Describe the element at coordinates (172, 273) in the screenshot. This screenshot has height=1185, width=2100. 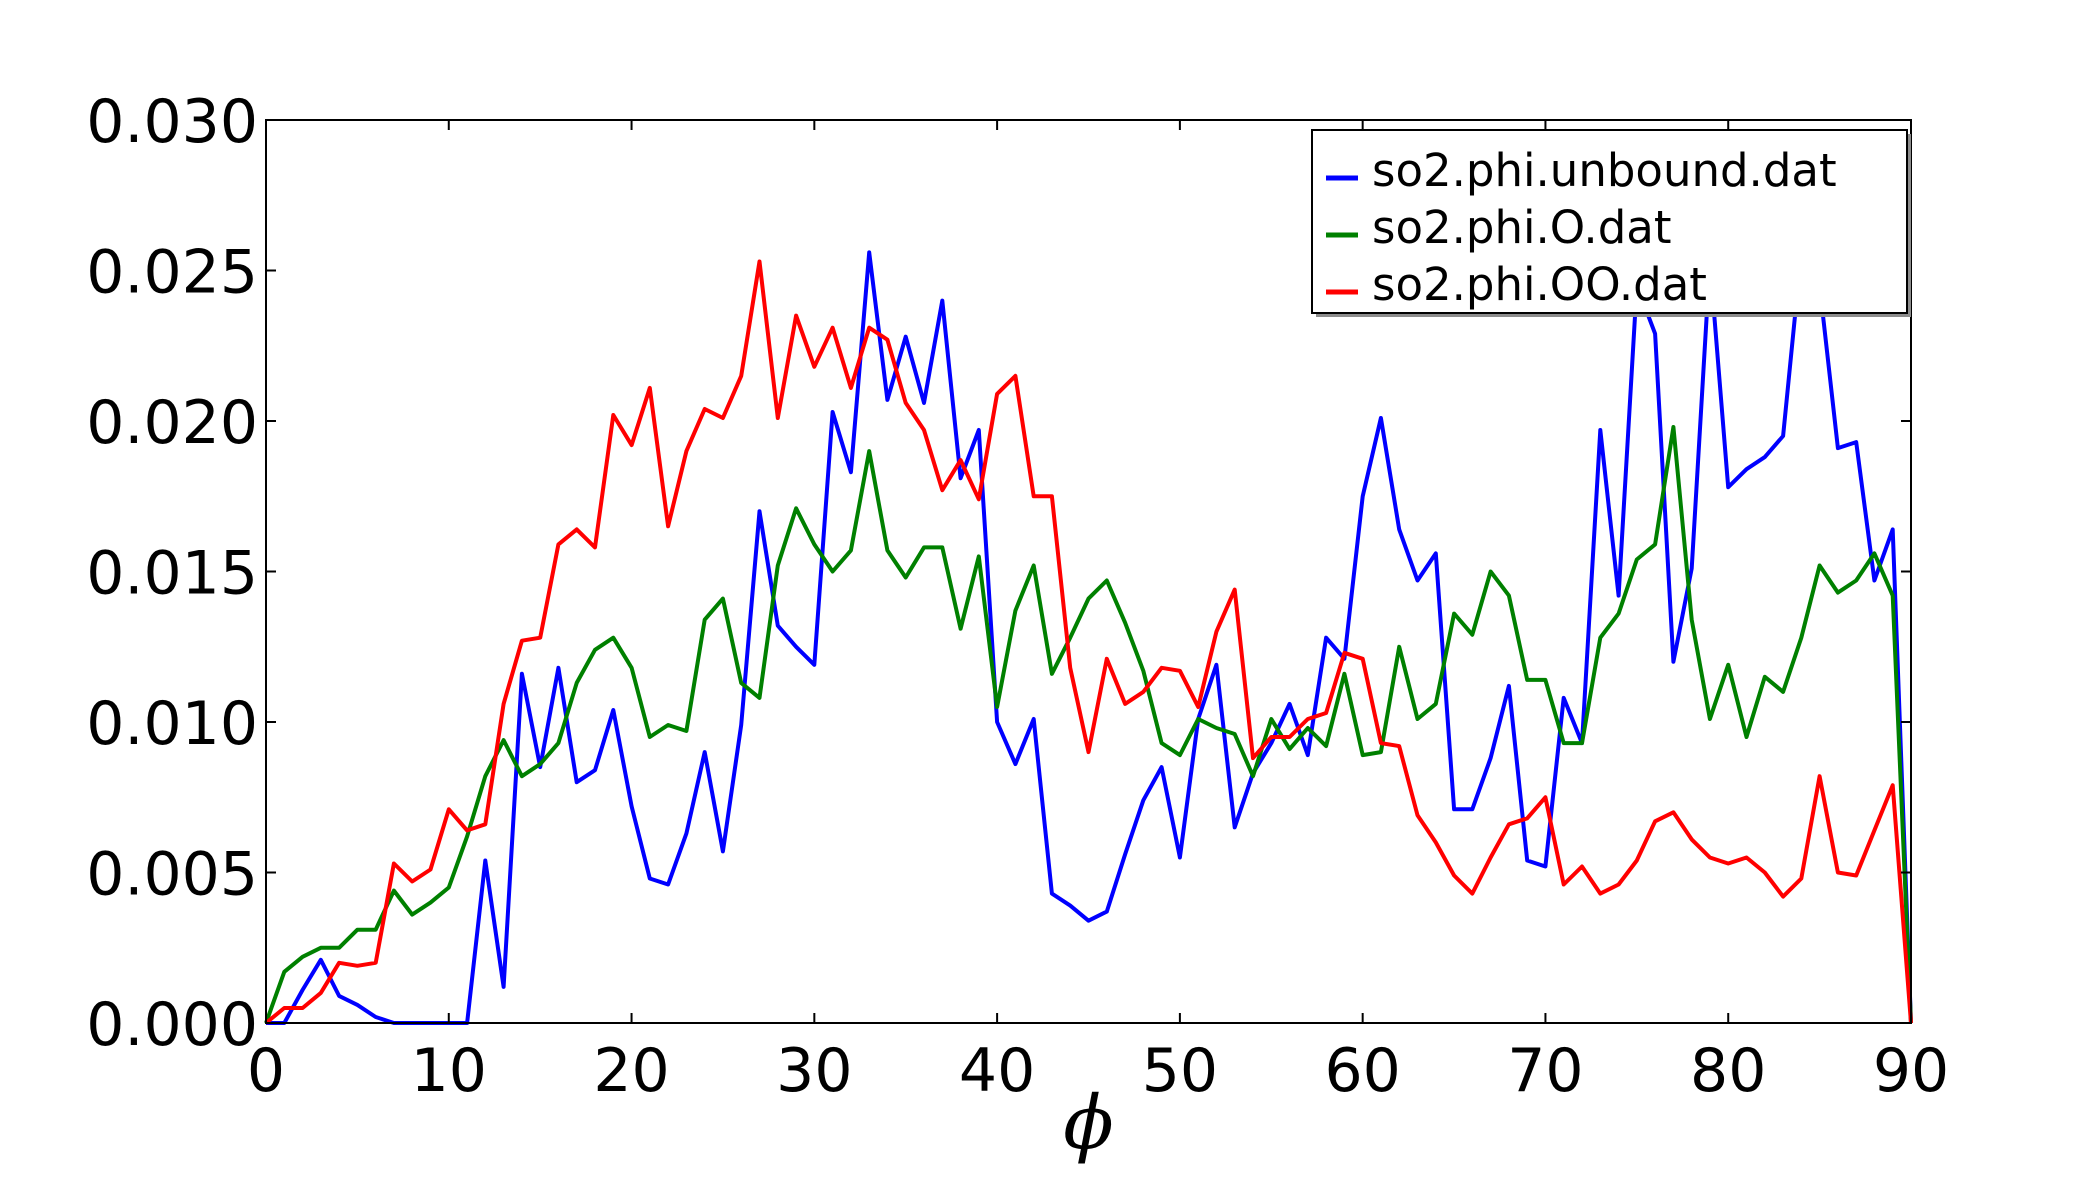
I see `y-tick-label: 0.025` at that location.